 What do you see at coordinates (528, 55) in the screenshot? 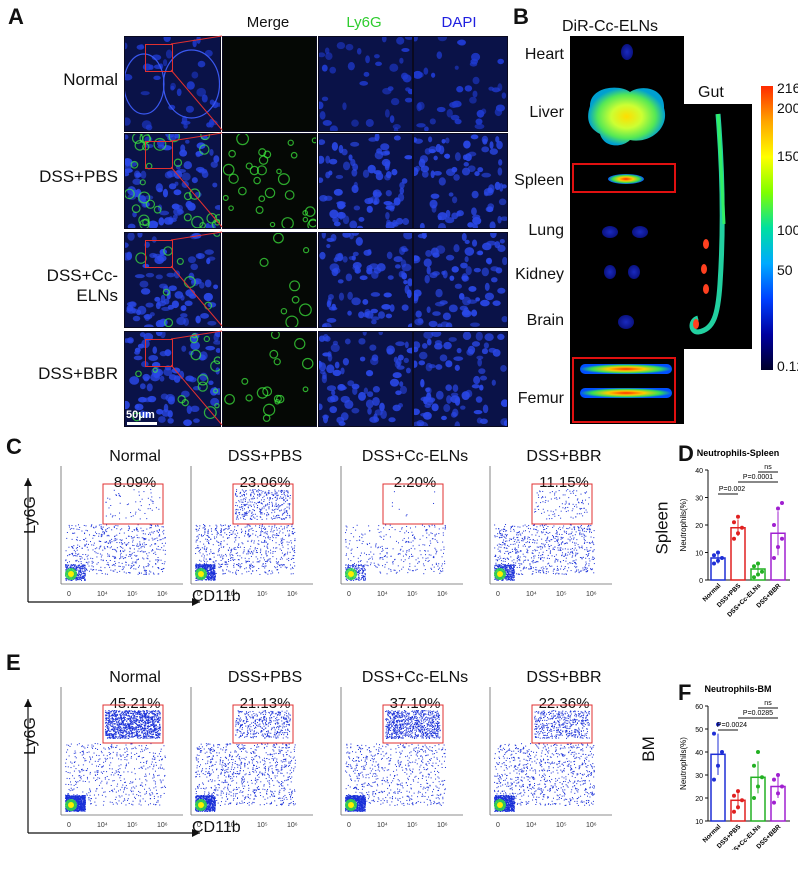
I see `organ-label-heart: Heart` at bounding box center [528, 55].